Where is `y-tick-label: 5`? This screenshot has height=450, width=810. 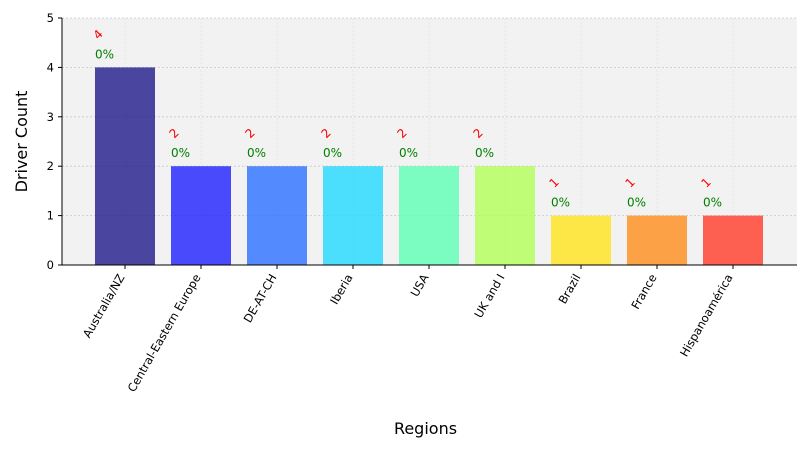
y-tick-label: 5 is located at coordinates (50, 18).